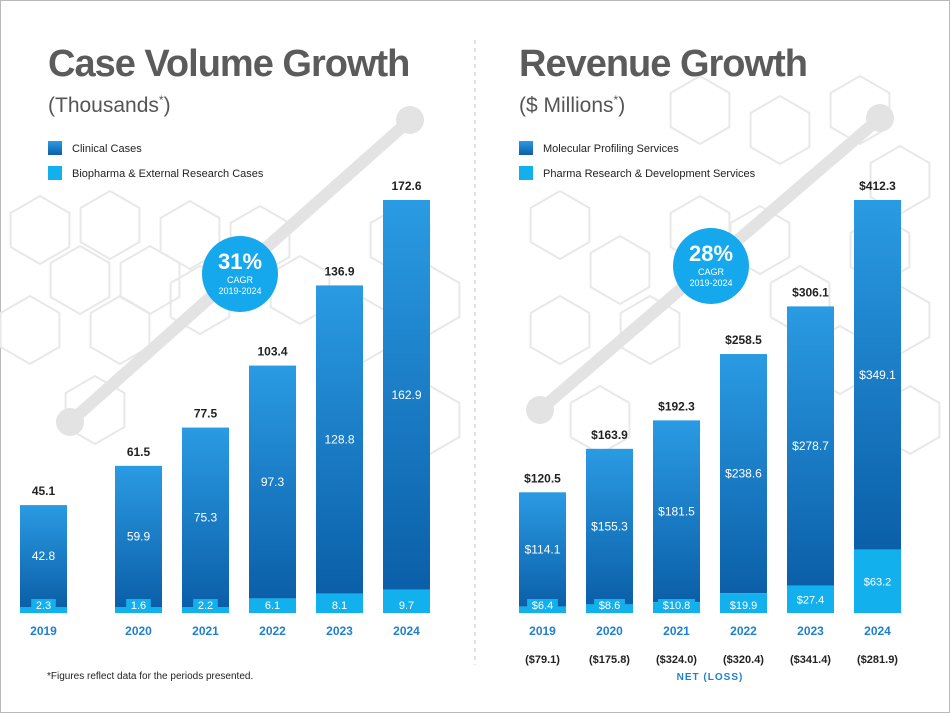 This screenshot has height=713, width=950. I want to click on net-loss-2023: ($341.4), so click(810, 660).